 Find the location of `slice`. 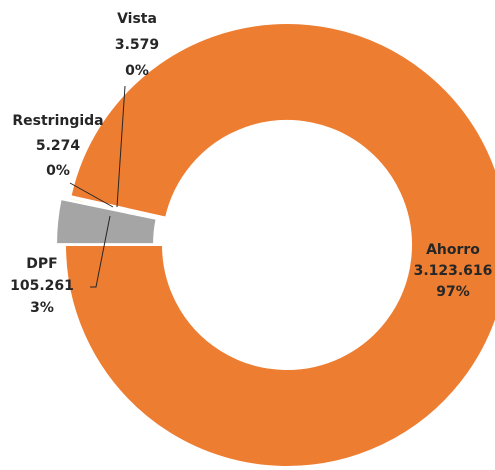

slice is located at coordinates (118, 207).